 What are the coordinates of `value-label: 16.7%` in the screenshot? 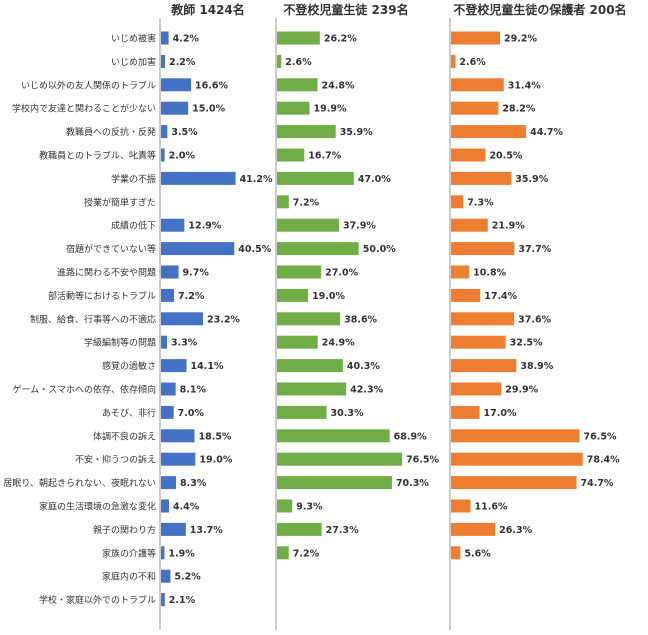 It's located at (324, 156).